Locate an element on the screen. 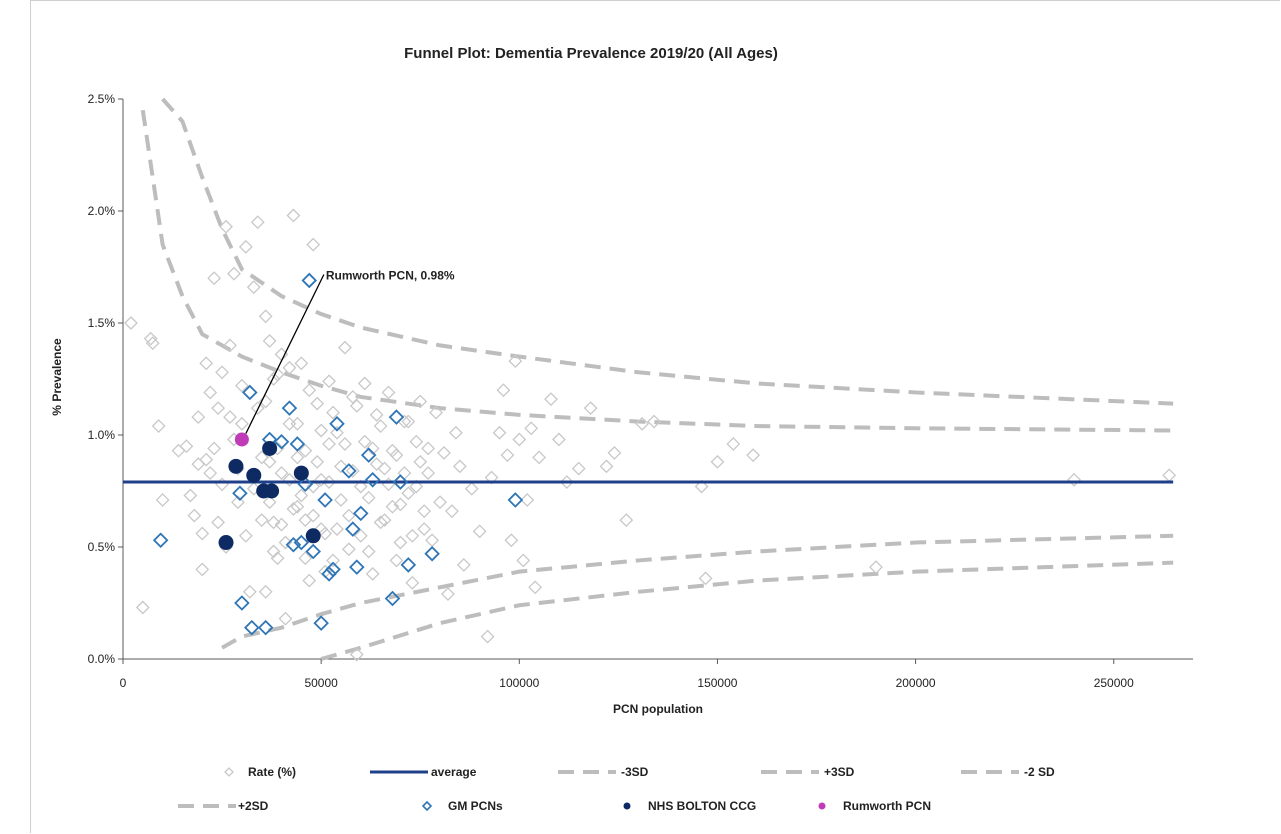 This screenshot has width=1281, height=834. annotation-leader-line is located at coordinates (285, 354).